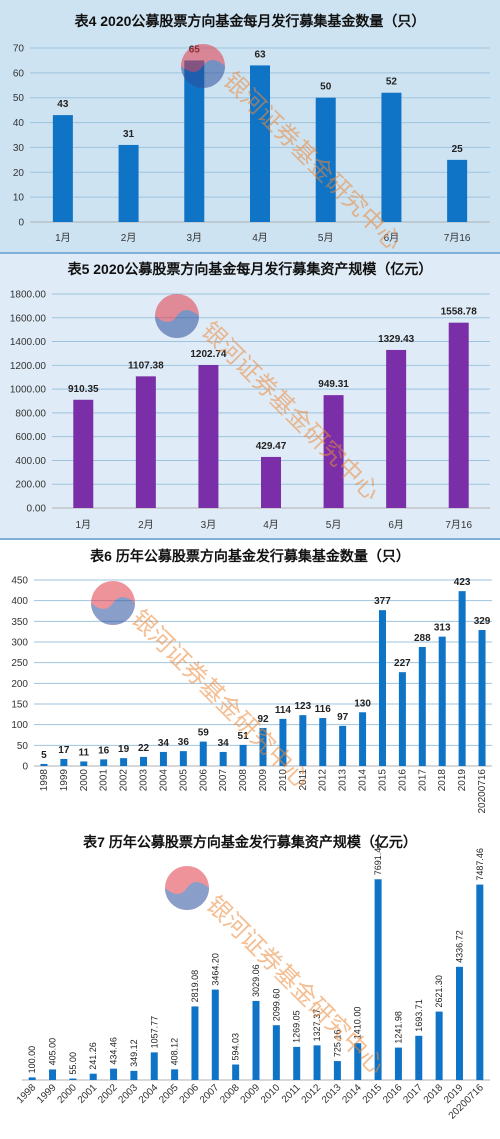 Image resolution: width=500 pixels, height=1139 pixels. What do you see at coordinates (251, 1094) in the screenshot?
I see `x-tick-label: 2009` at bounding box center [251, 1094].